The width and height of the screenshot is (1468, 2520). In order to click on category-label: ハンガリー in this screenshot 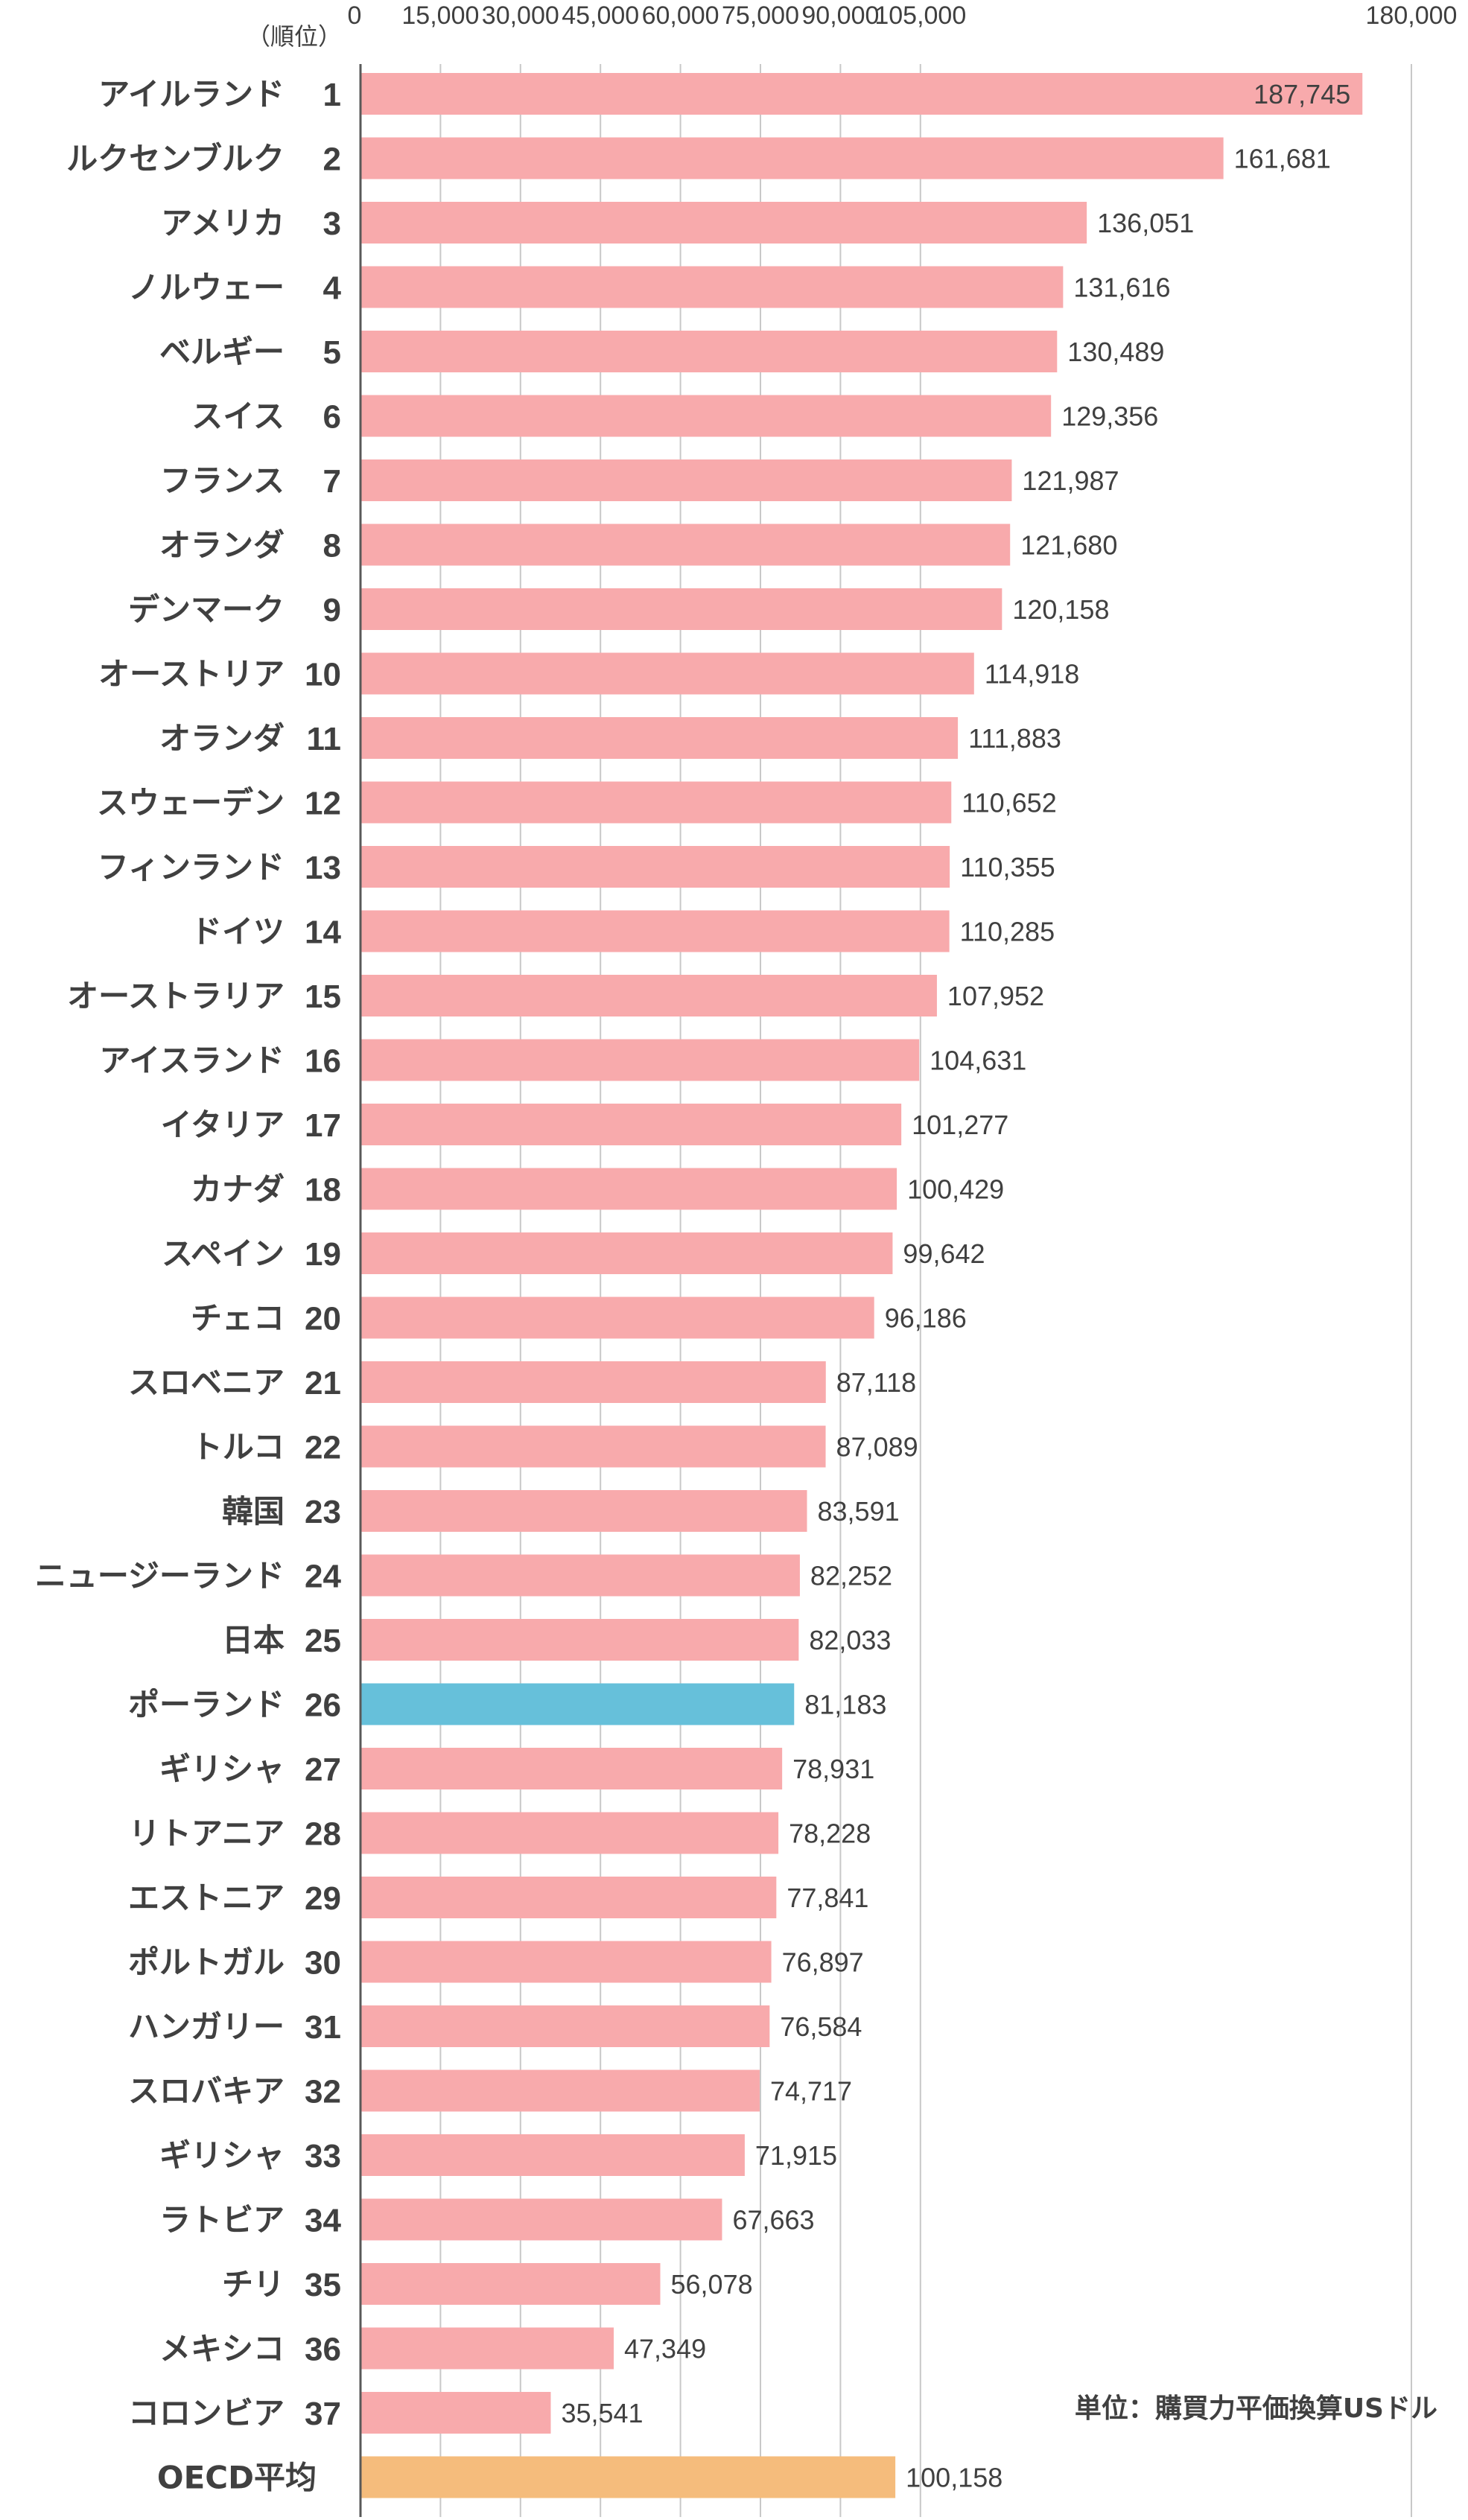, I will do `click(206, 2026)`.